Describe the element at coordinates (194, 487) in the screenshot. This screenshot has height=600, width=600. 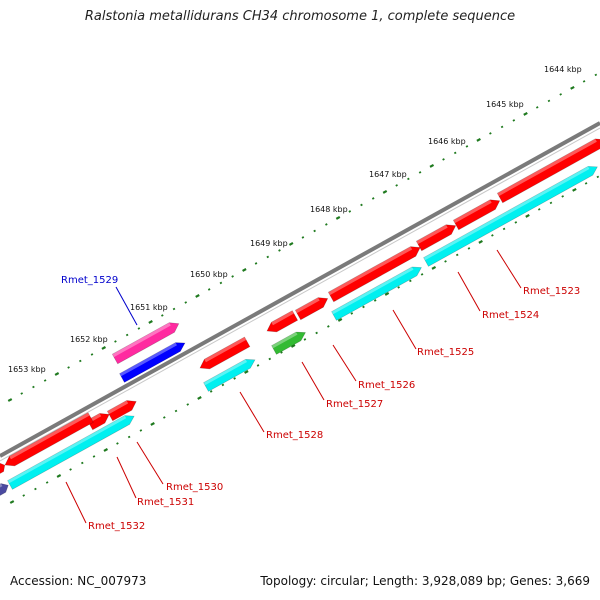
I see `gene-label: Rmet_1530` at that location.